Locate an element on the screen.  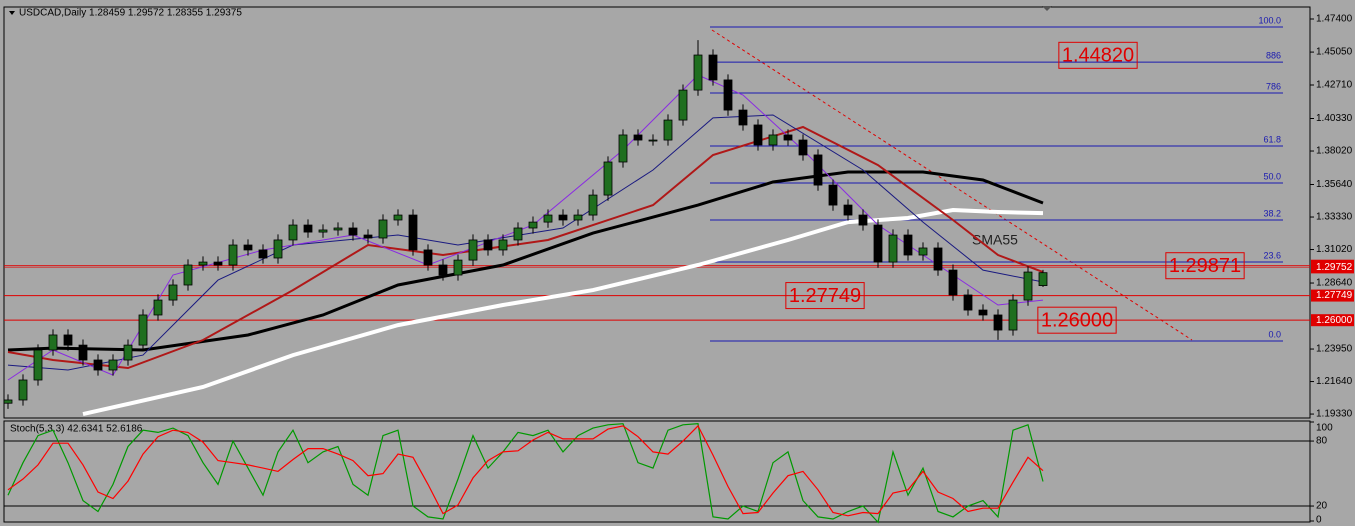
axis-marker-label: 1.27749 is located at coordinates (1334, 295).